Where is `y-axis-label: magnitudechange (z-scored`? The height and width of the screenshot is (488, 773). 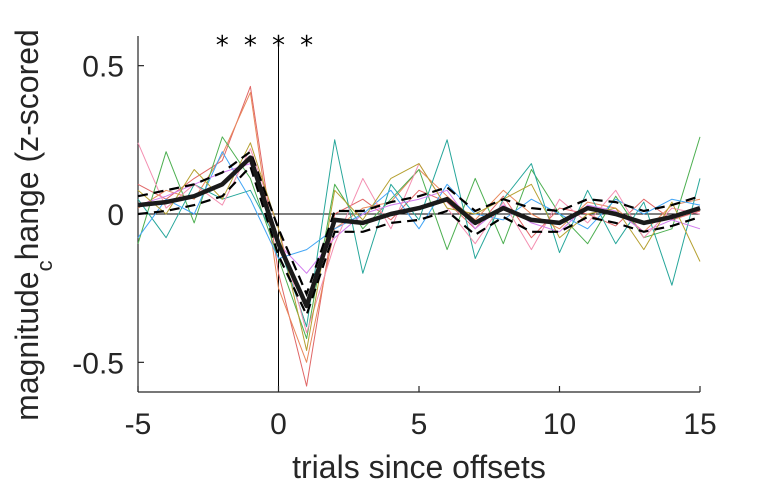 y-axis-label: magnitudechange (z-scored is located at coordinates (33, 225).